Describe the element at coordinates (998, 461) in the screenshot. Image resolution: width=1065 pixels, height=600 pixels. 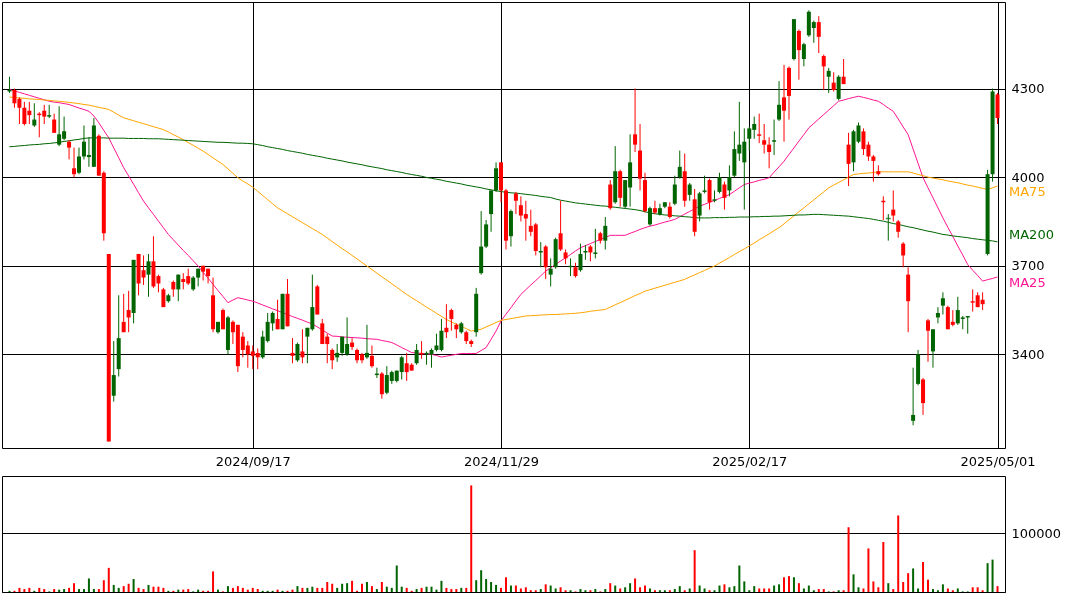
I see `x-tick-label: 2025/05/01` at that location.